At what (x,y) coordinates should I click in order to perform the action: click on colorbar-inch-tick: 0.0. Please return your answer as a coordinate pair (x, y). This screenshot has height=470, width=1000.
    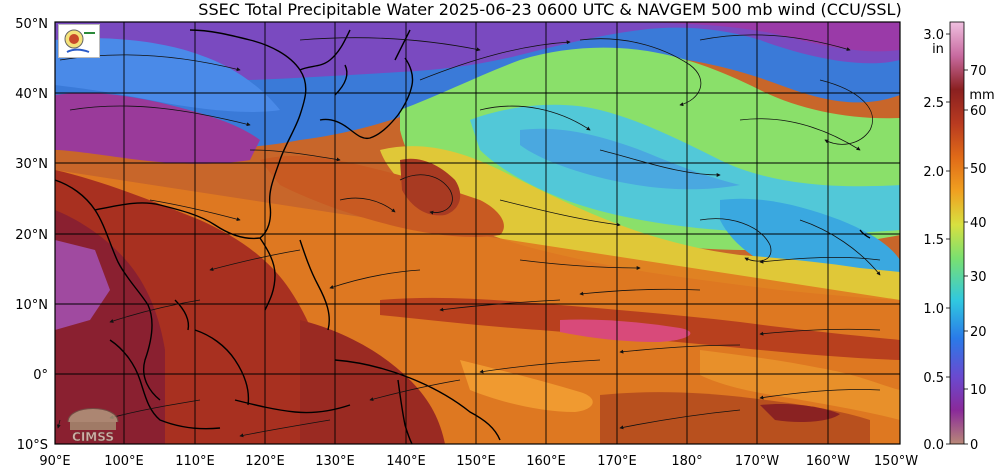
    Looking at the image, I should click on (933, 445).